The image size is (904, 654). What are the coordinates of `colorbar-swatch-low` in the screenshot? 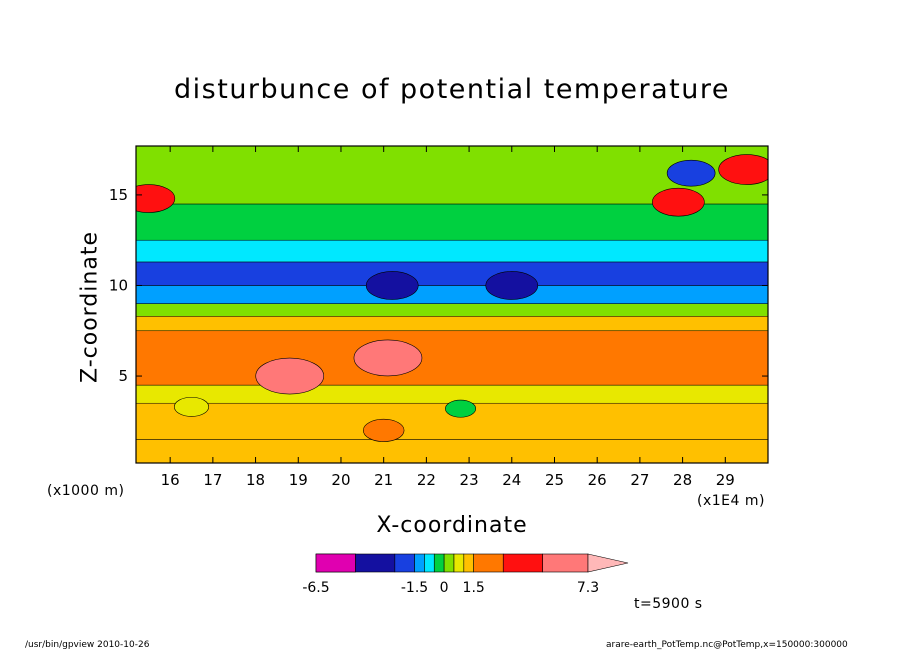 It's located at (335, 563).